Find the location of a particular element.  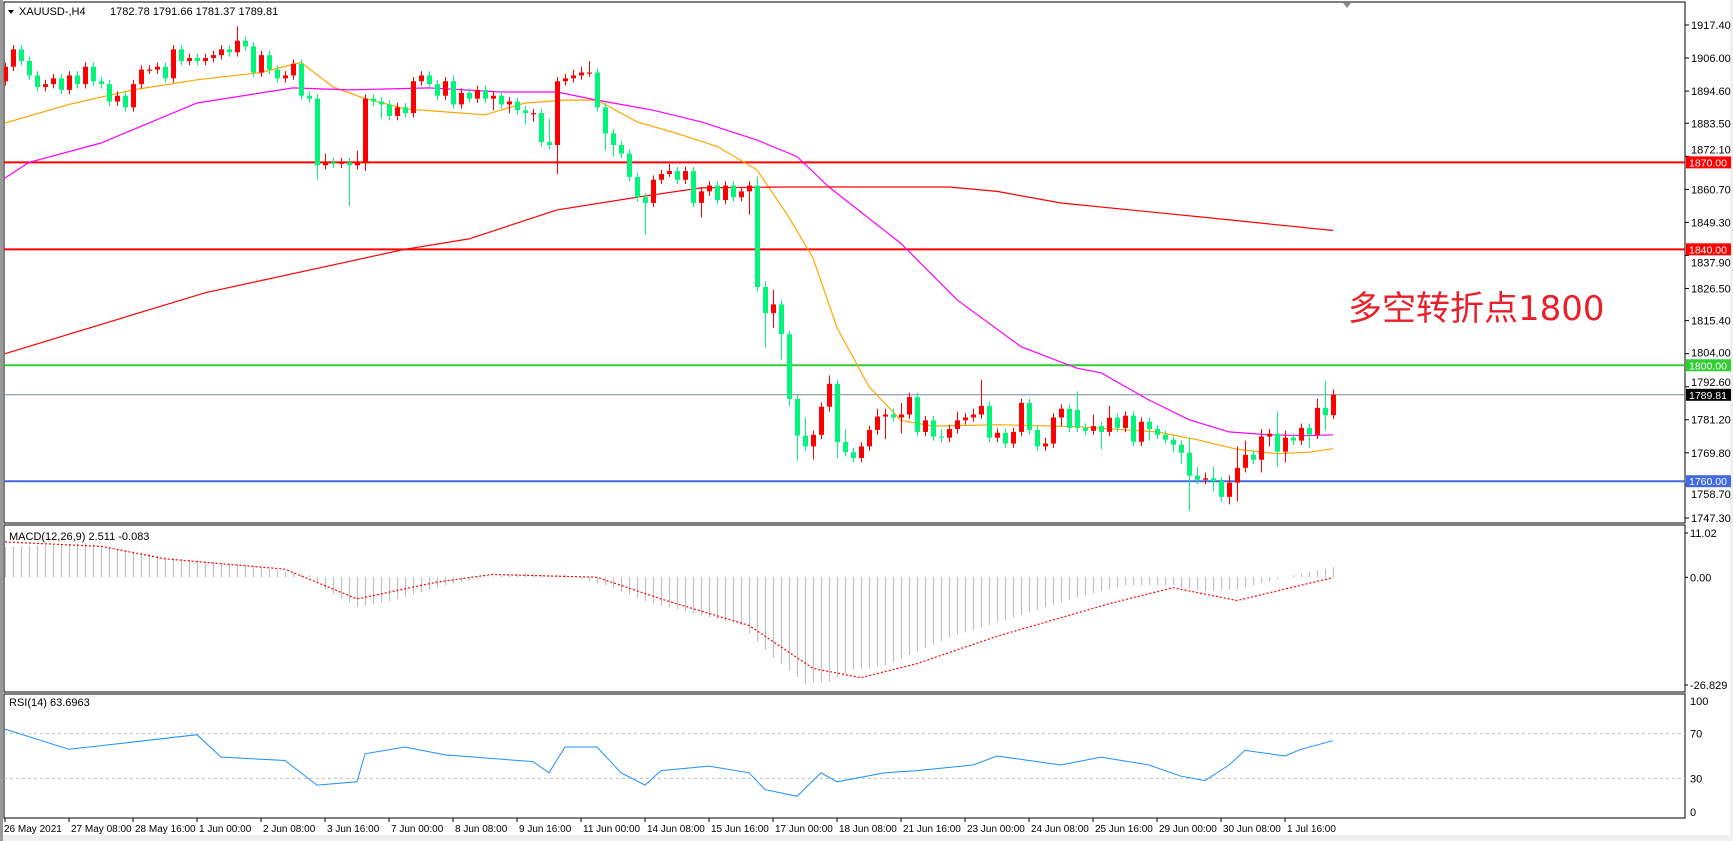

price-tick-label: 1804.00 is located at coordinates (1711, 353).